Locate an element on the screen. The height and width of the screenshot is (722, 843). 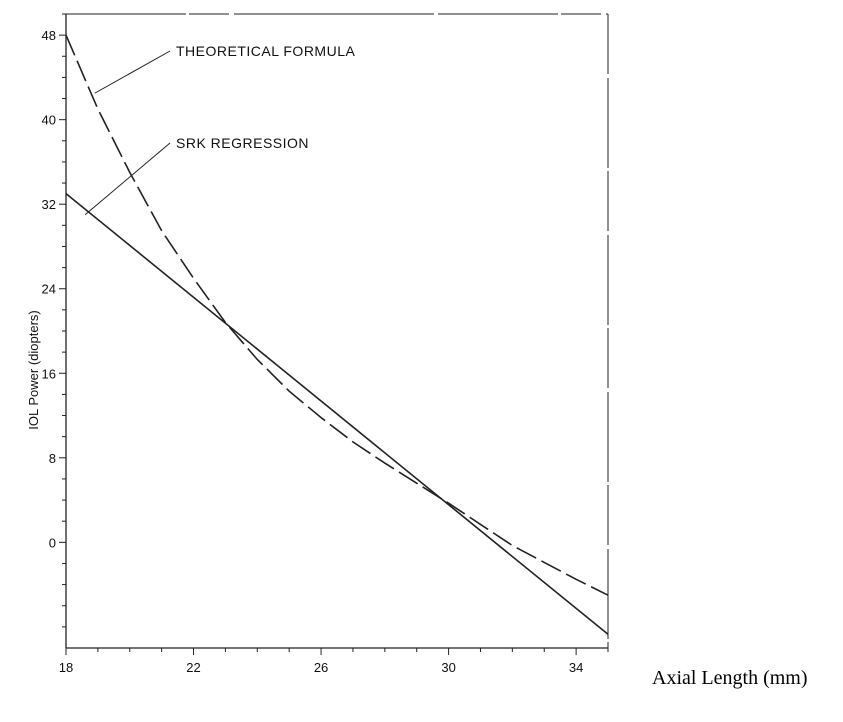
y-tick-label: 8 is located at coordinates (52, 458).